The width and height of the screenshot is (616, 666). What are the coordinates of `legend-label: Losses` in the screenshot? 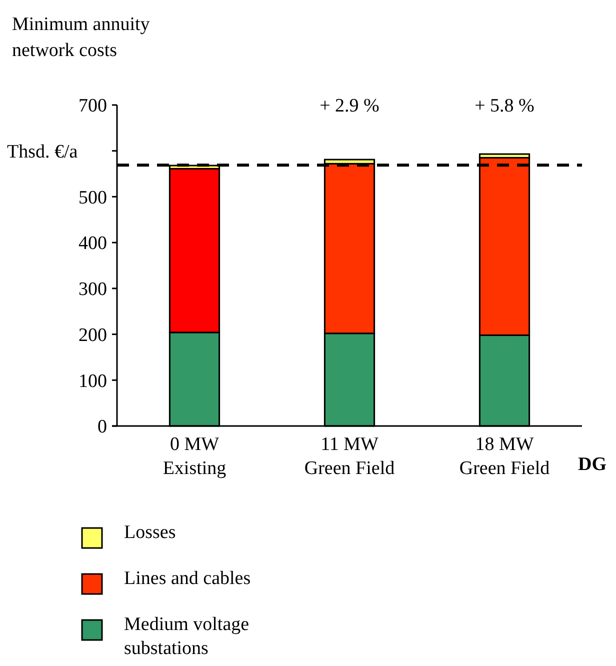 It's located at (150, 532).